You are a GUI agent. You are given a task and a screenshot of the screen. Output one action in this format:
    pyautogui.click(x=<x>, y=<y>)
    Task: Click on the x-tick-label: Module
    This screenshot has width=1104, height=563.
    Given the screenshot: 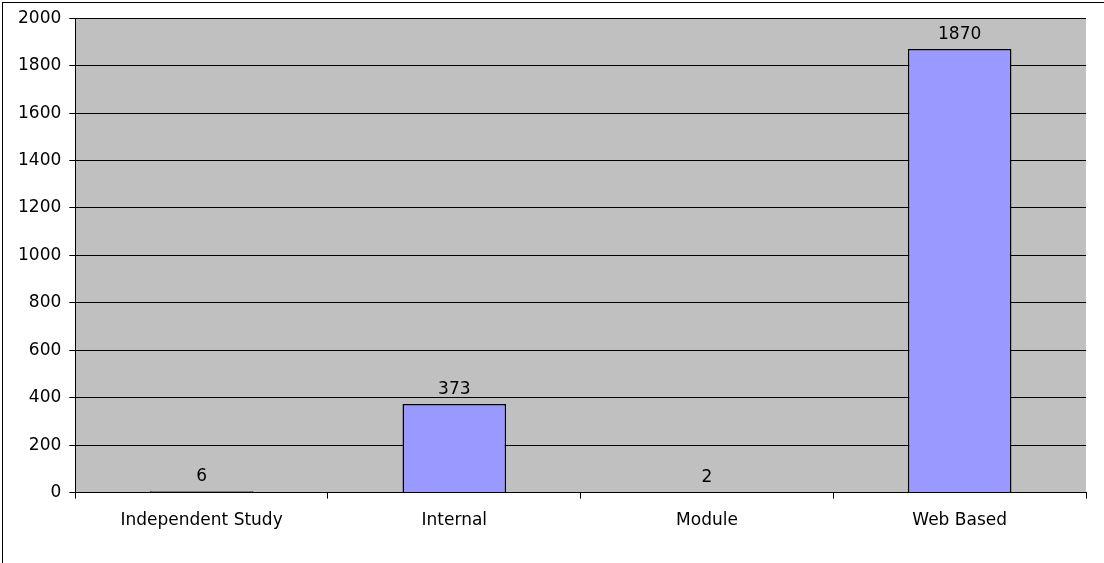 What is the action you would take?
    pyautogui.click(x=707, y=519)
    